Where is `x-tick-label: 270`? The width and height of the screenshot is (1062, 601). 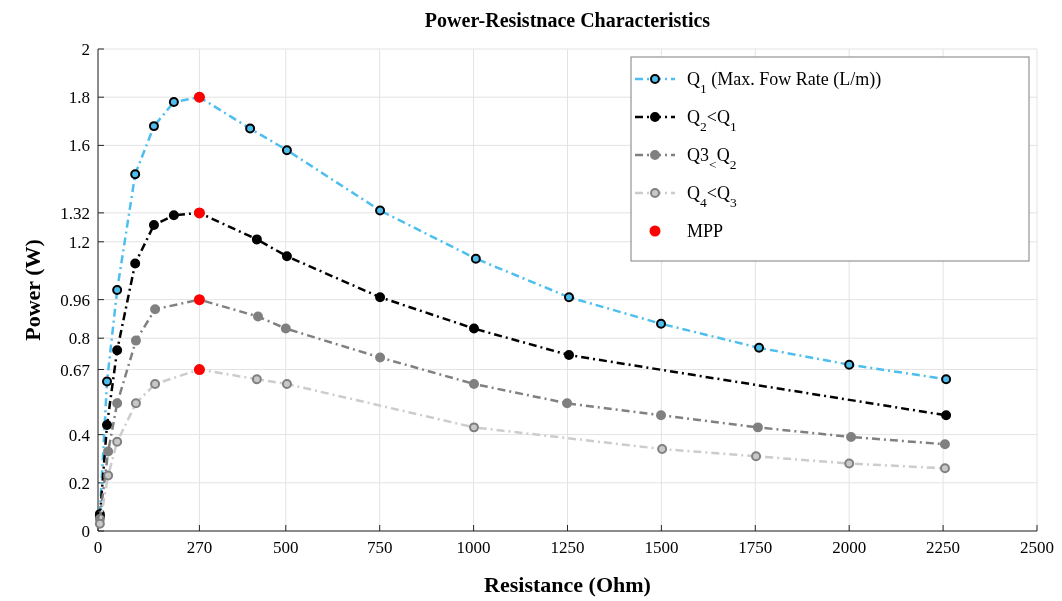
x-tick-label: 270 is located at coordinates (199, 547).